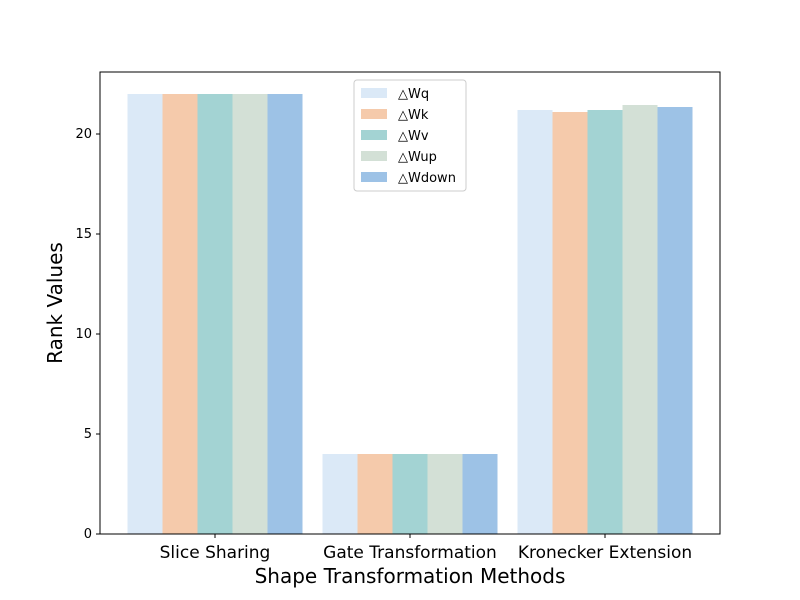 The image size is (800, 600). I want to click on y-tick-label: 5, so click(88, 434).